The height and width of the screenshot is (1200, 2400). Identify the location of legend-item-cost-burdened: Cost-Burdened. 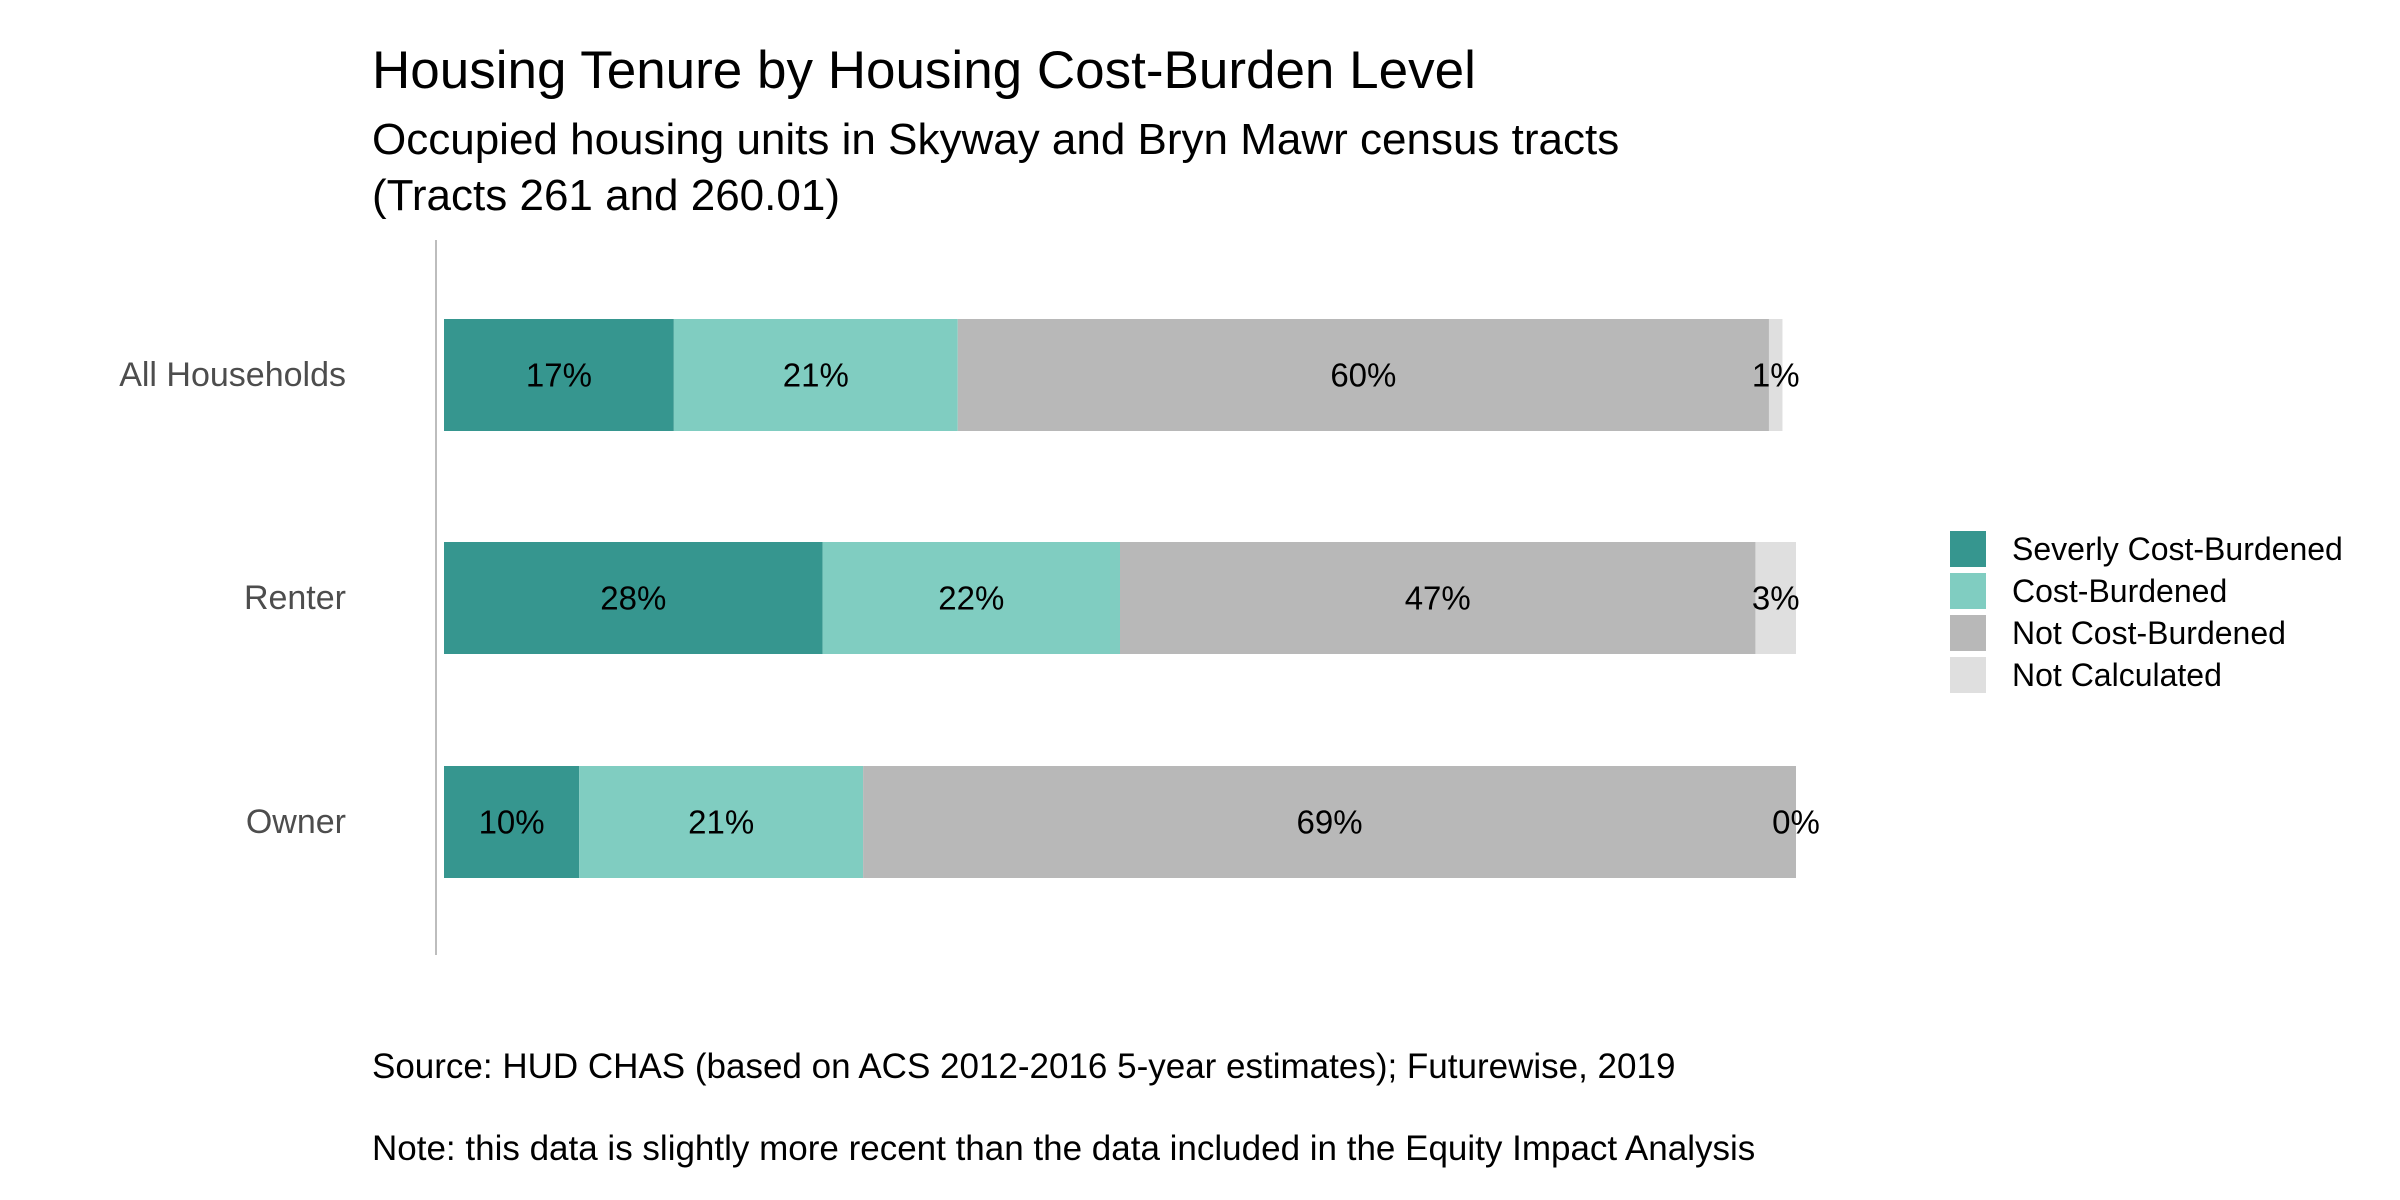
(2146, 591).